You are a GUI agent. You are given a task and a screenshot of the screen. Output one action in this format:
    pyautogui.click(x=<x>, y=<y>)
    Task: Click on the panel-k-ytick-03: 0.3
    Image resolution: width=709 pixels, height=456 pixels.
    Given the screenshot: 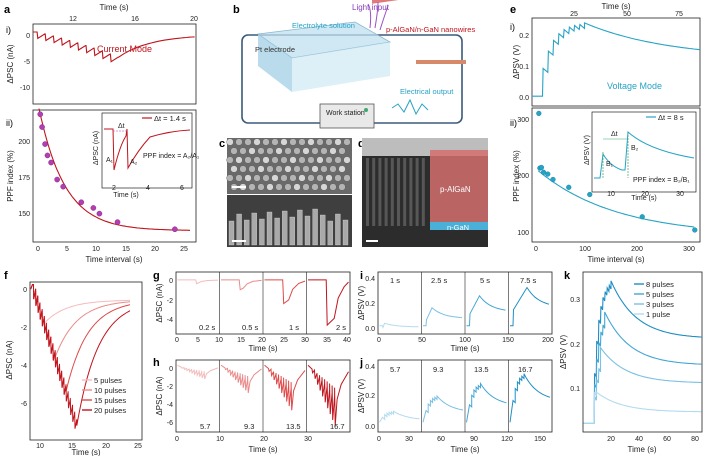 What is the action you would take?
    pyautogui.click(x=575, y=300)
    